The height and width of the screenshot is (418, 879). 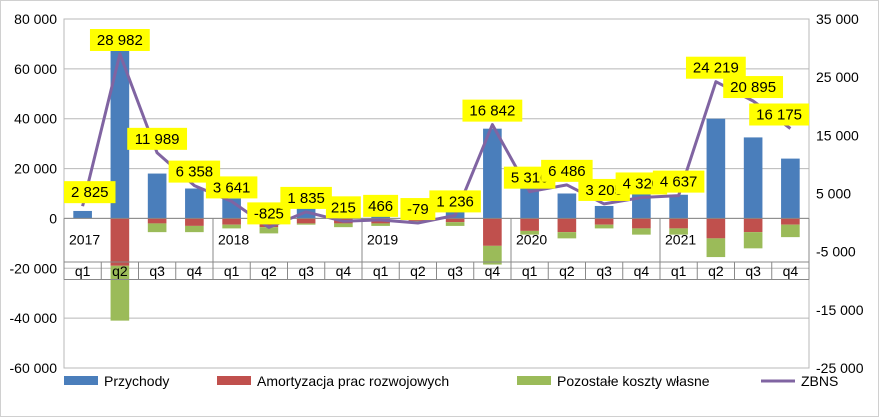 I want to click on data-label: 20 895, so click(x=753, y=87).